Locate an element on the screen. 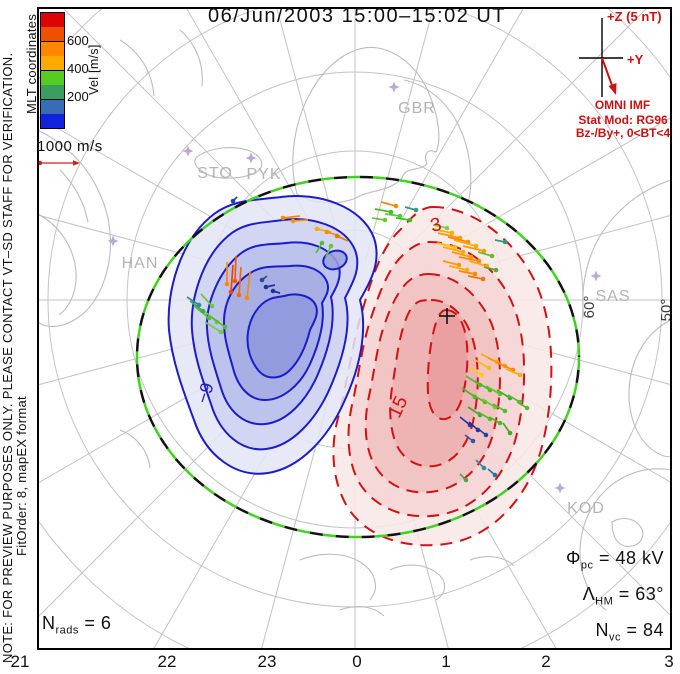 The image size is (680, 674). colorbar-tick-600: 600 is located at coordinates (78, 40).